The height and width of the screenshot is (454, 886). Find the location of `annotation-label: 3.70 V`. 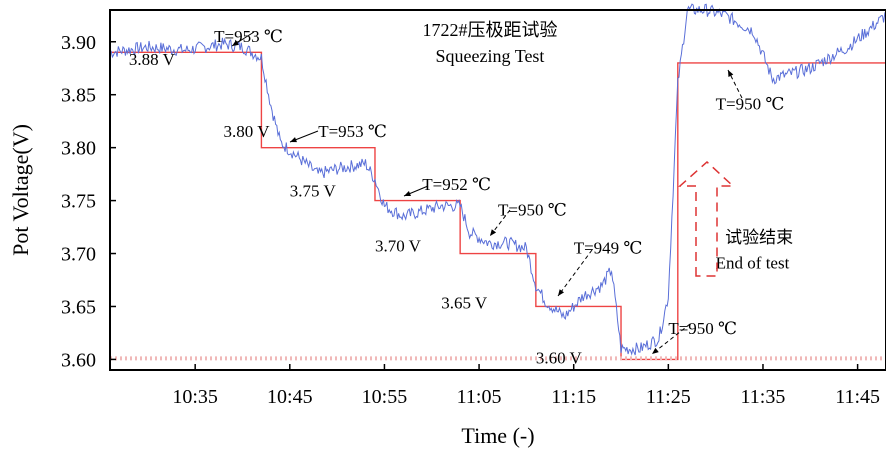

annotation-label: 3.70 V is located at coordinates (398, 245).